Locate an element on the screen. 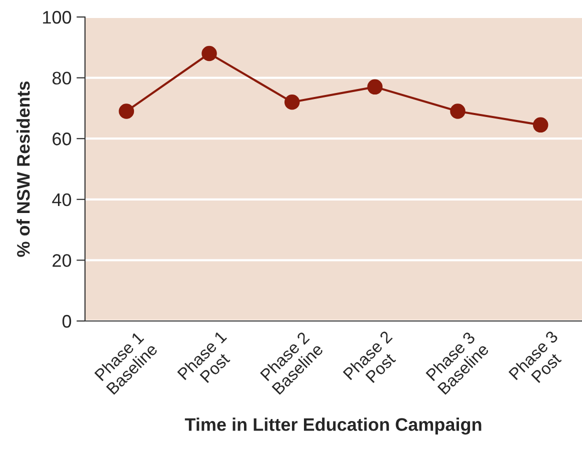  y-tick-label: 20 is located at coordinates (62, 260).